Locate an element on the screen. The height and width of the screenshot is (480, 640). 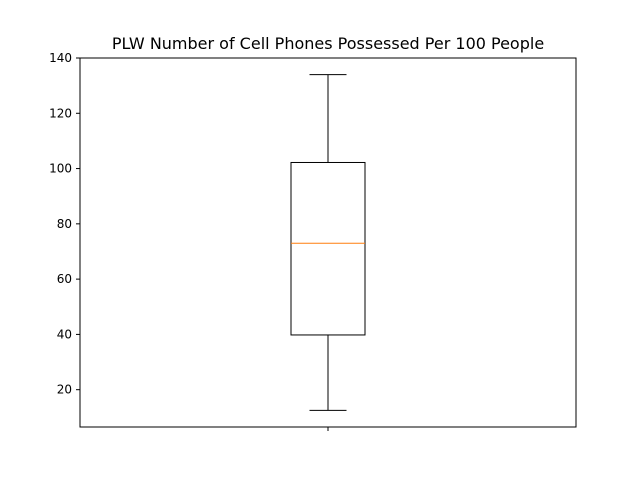
y-tick-label: 100 is located at coordinates (60, 169).